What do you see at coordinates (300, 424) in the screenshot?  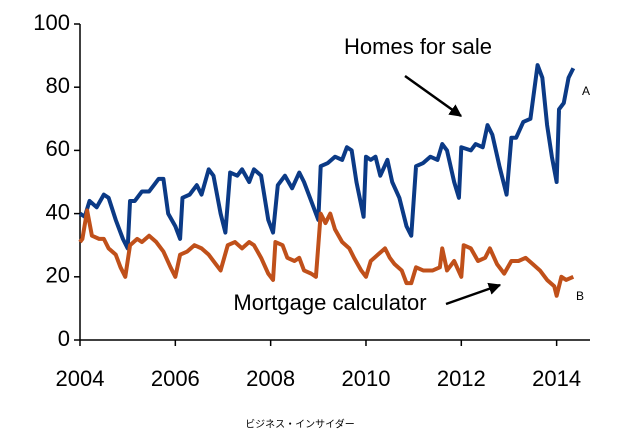 I see `source: ビジネス・インサイダー` at bounding box center [300, 424].